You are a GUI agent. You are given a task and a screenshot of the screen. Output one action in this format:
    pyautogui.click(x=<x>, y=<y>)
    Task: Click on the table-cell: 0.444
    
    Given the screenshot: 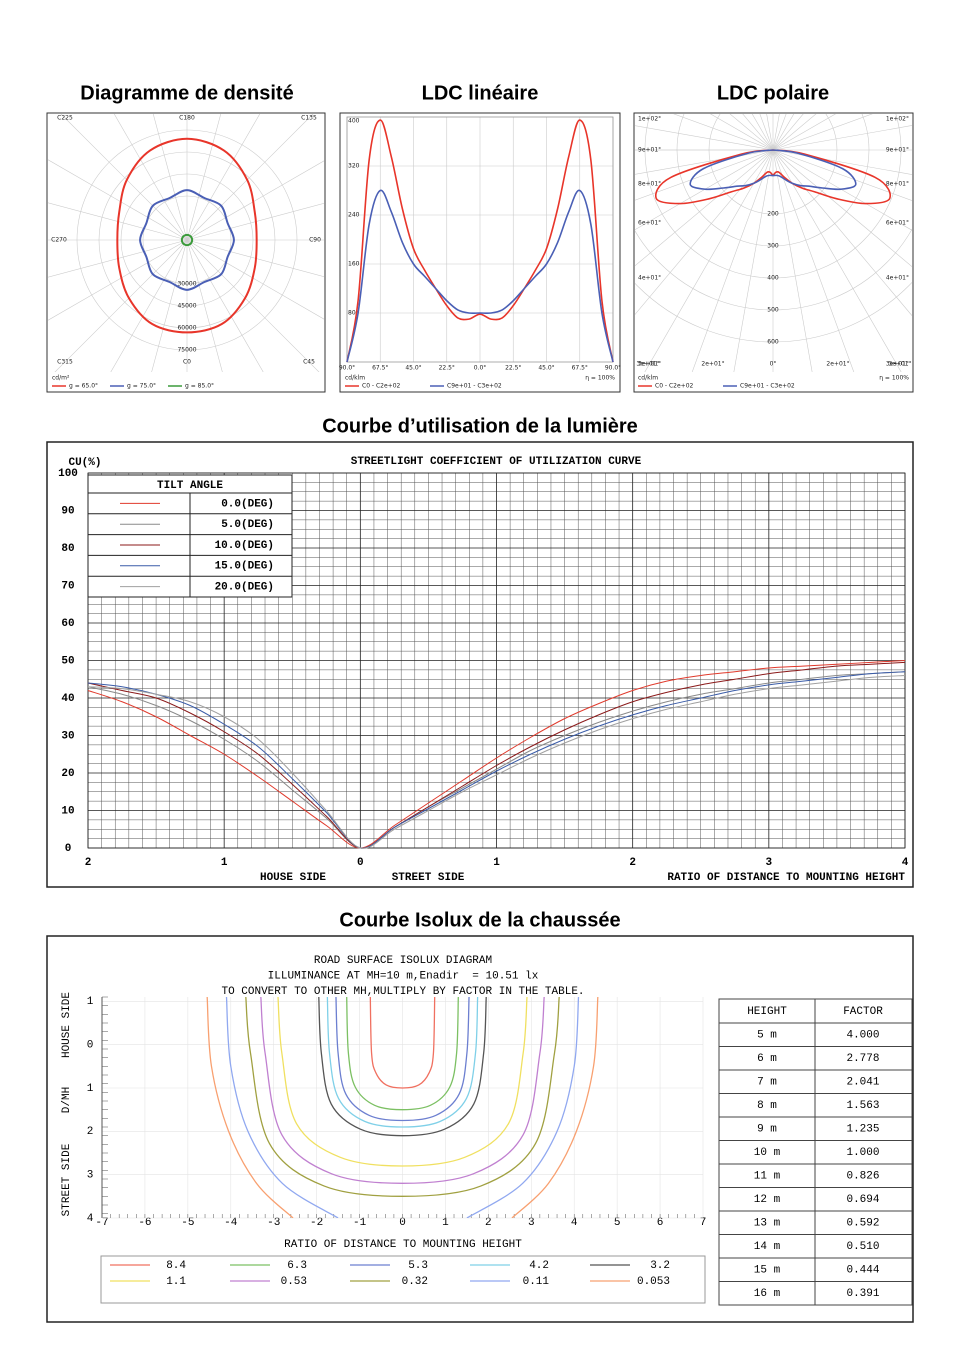 What is the action you would take?
    pyautogui.click(x=862, y=1271)
    